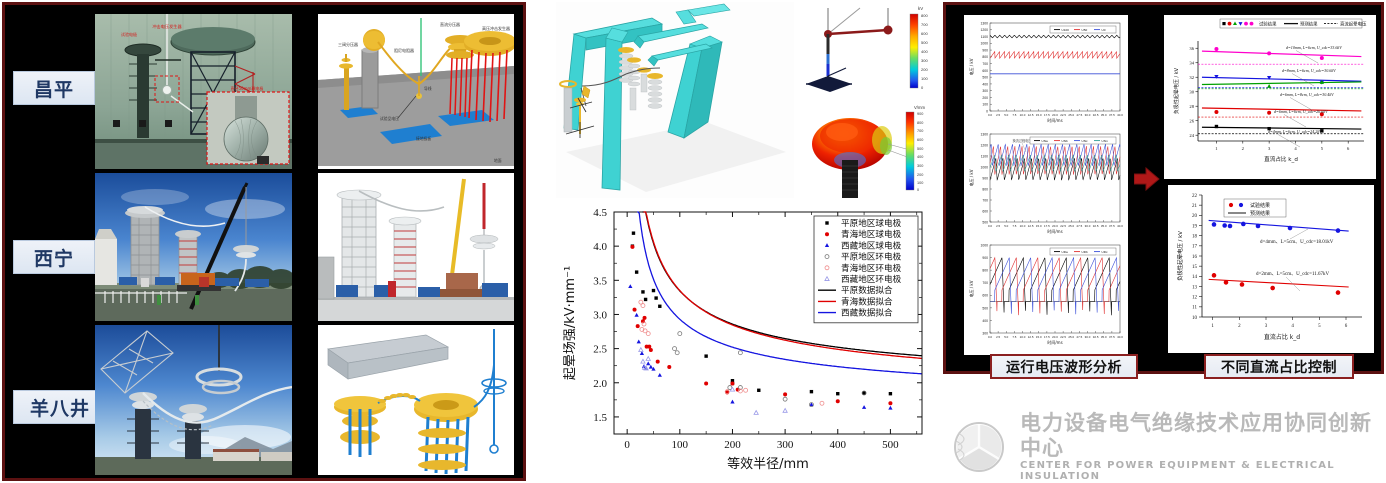  I want to click on svg-text: UNc, so click(1085, 141).